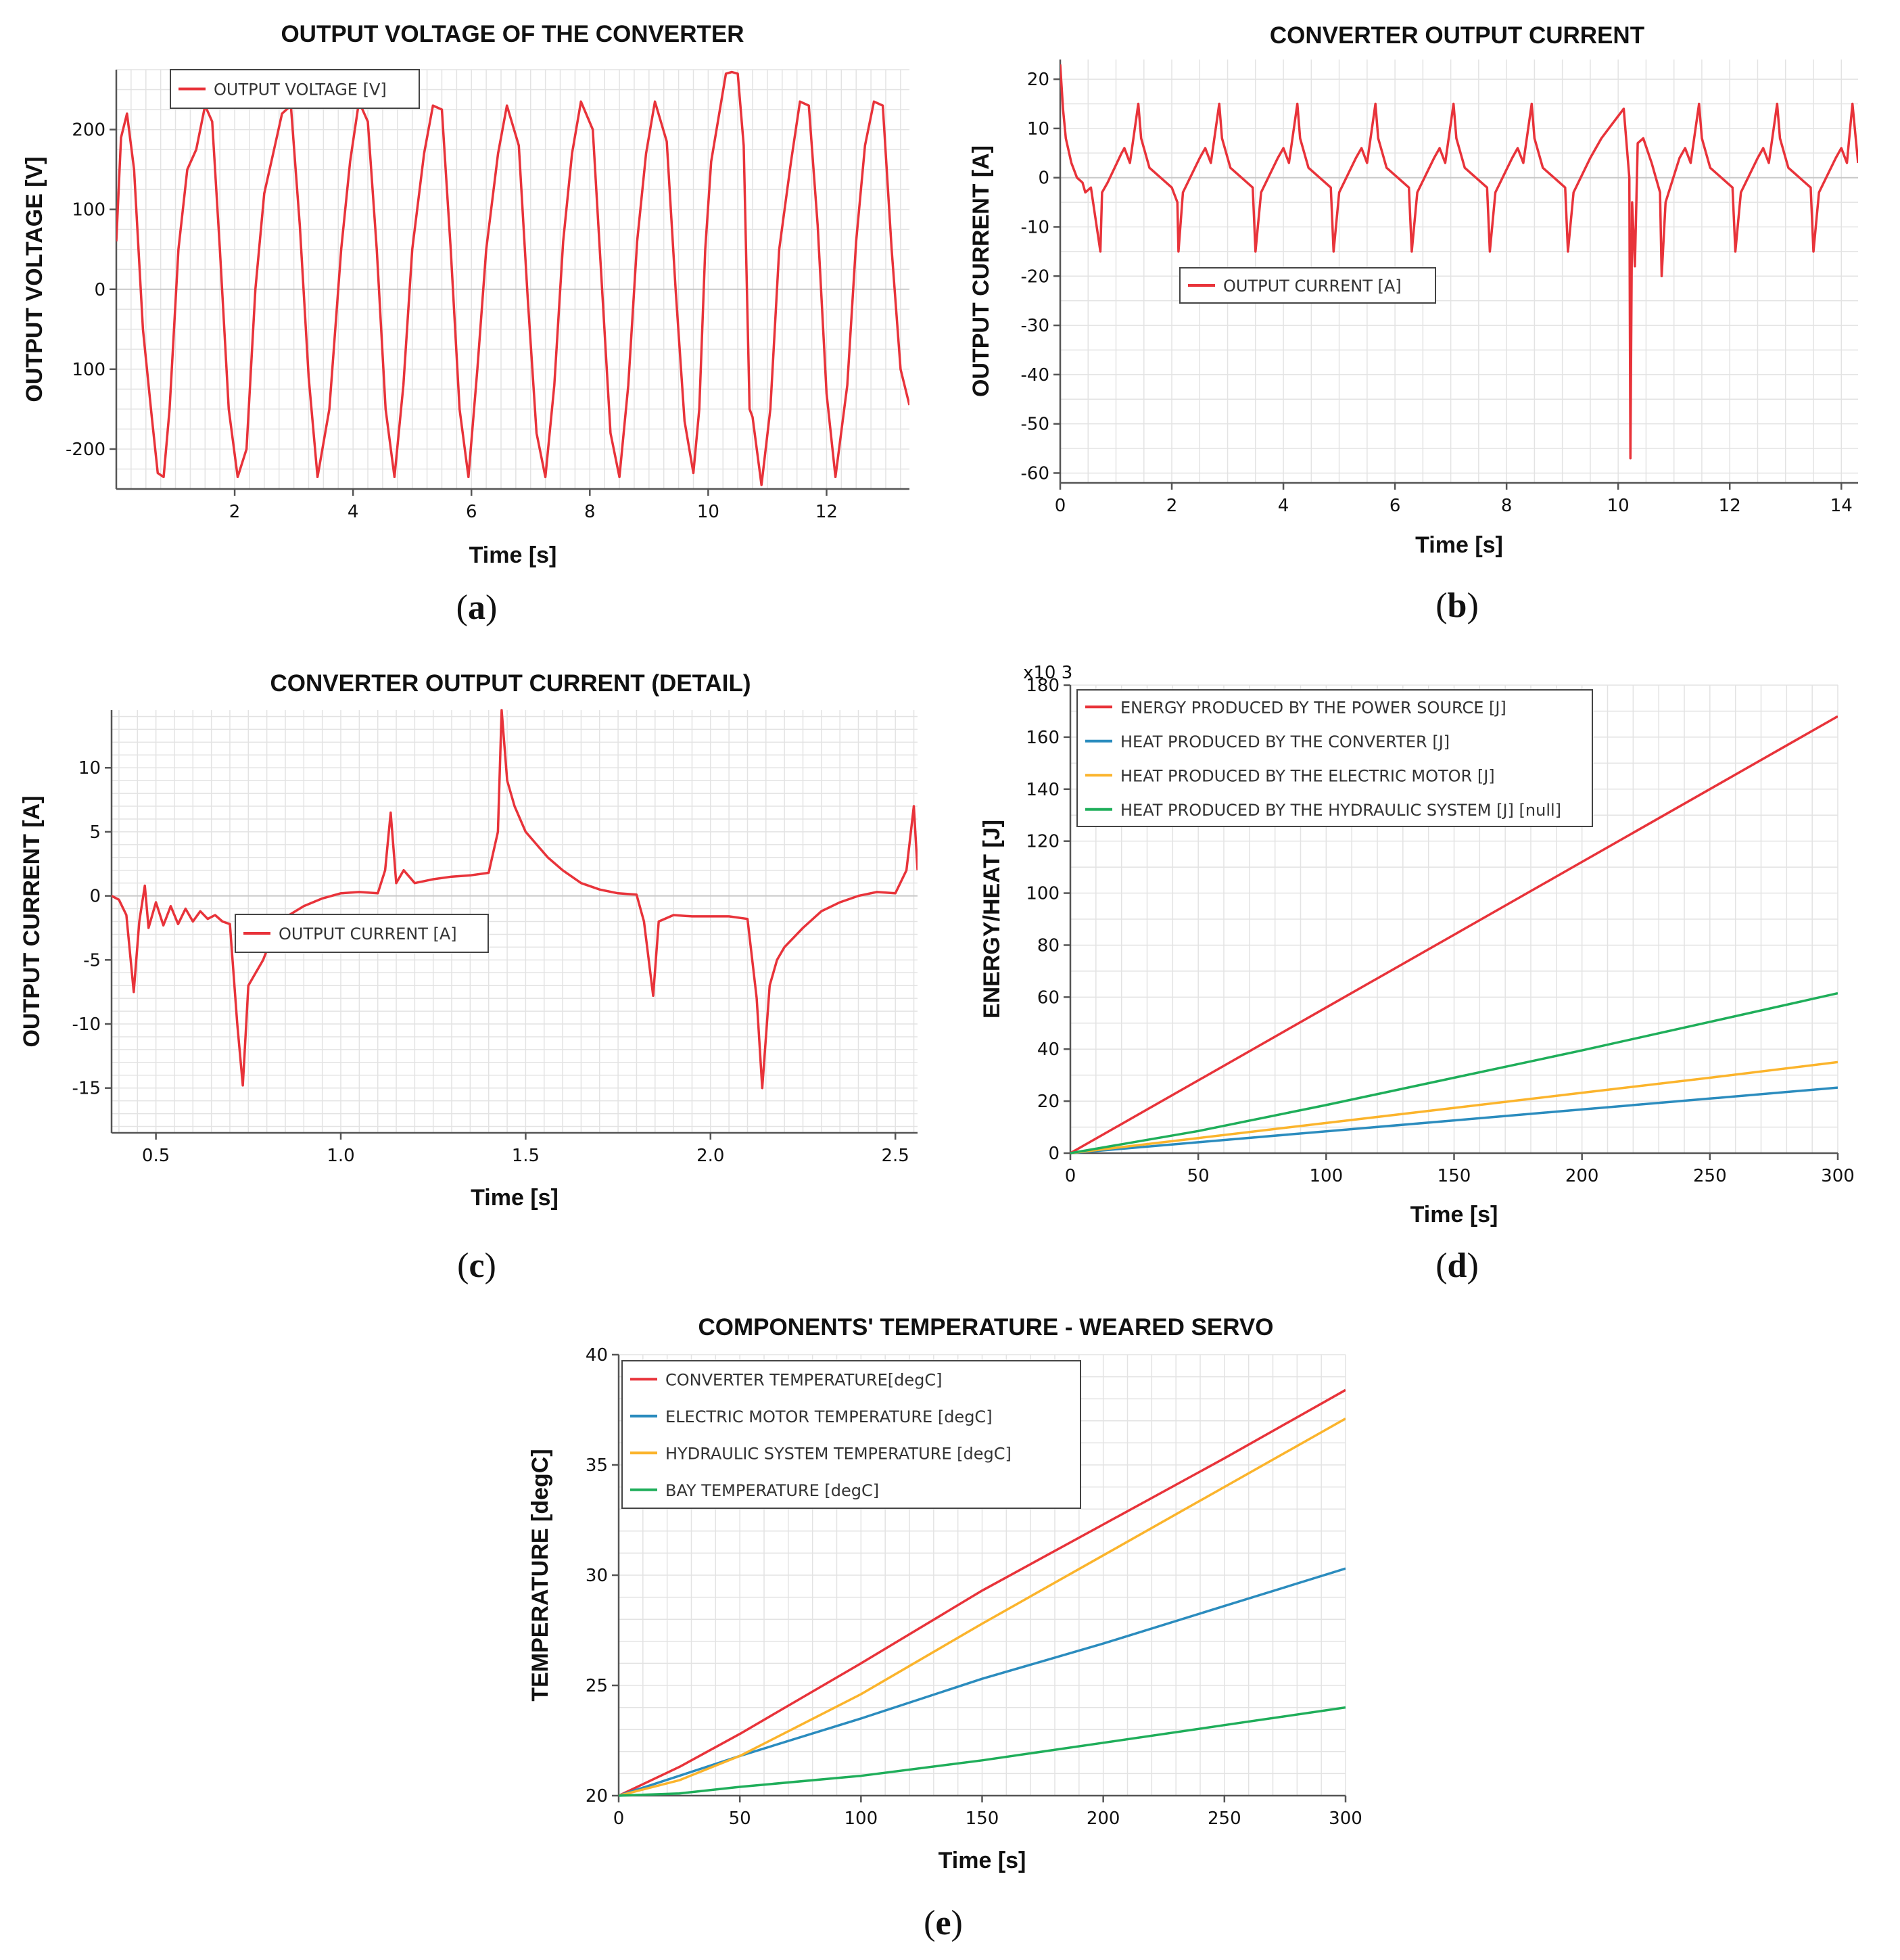 This screenshot has width=1900, height=1960. What do you see at coordinates (597, 1686) in the screenshot?
I see `y-tick-label: 25` at bounding box center [597, 1686].